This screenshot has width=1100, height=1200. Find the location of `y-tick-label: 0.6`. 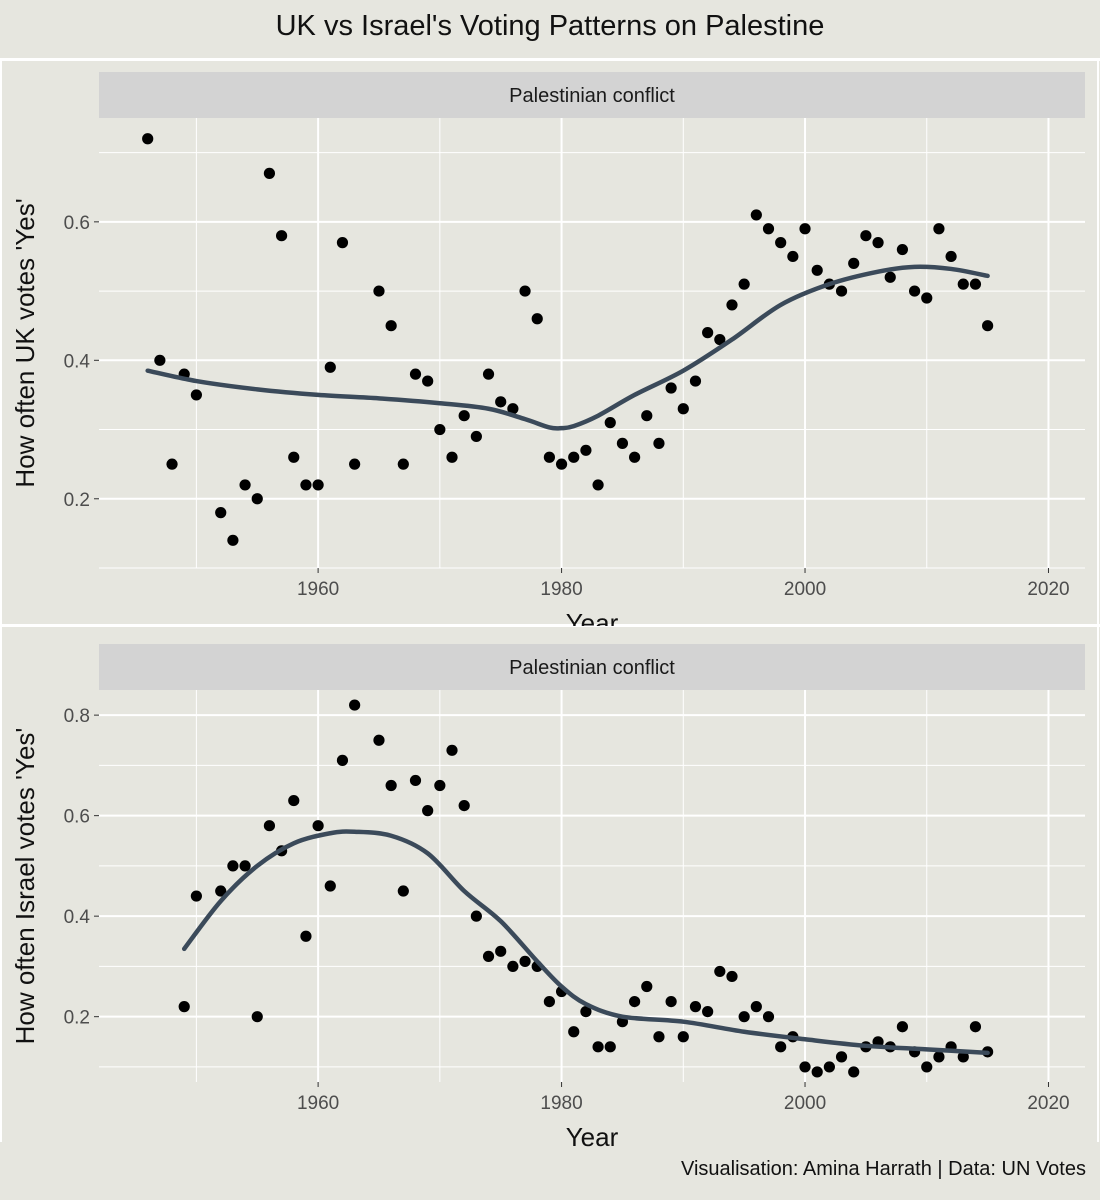

y-tick-label: 0.6 is located at coordinates (77, 817).